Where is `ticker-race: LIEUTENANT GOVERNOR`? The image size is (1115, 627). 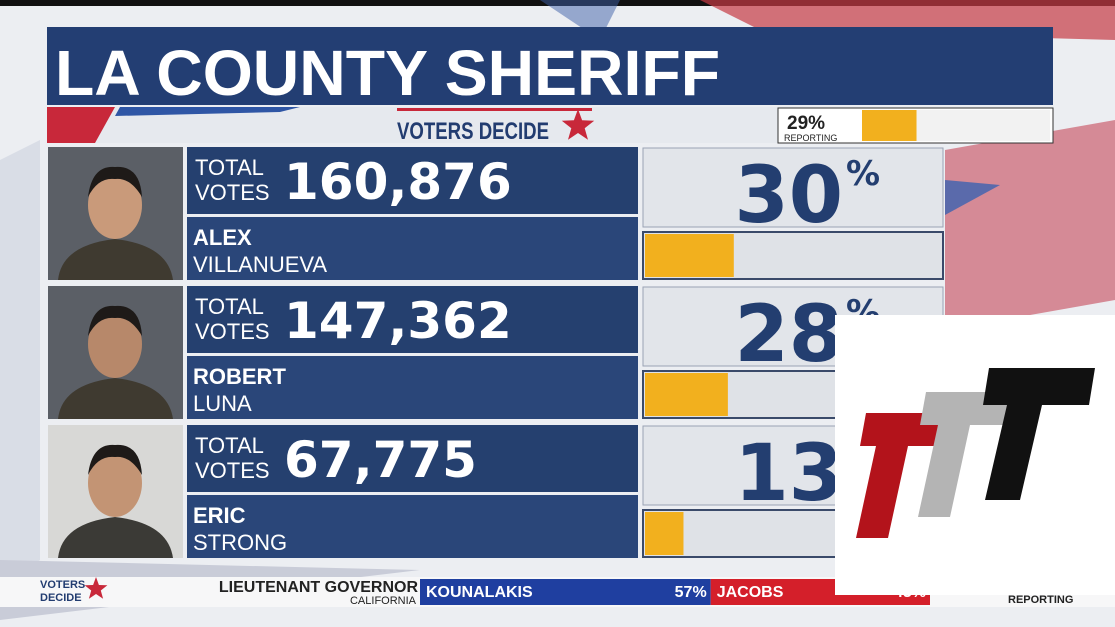
ticker-race: LIEUTENANT GOVERNOR is located at coordinates (319, 587).